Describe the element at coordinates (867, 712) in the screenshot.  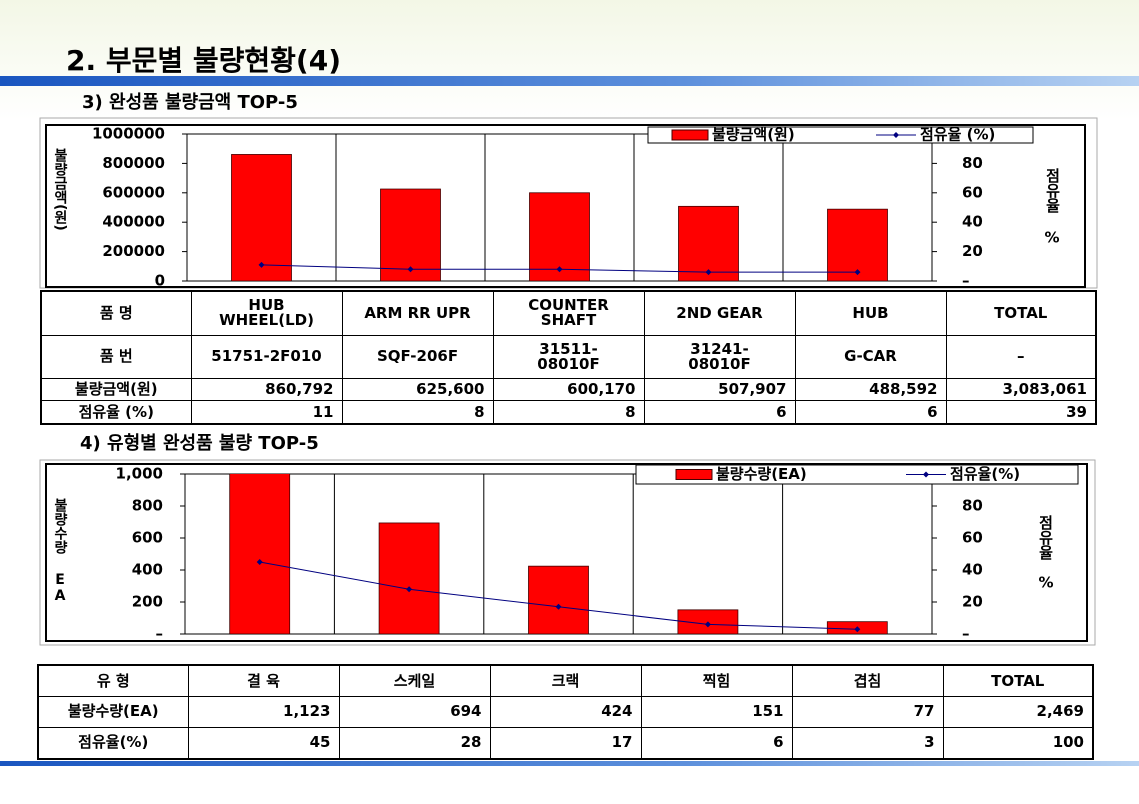
I see `table-cell: 77` at that location.